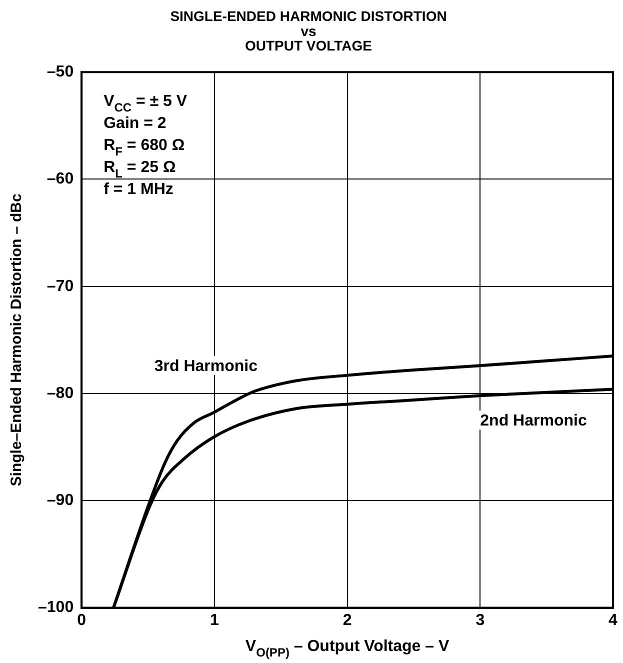  What do you see at coordinates (214, 620) in the screenshot?
I see `x-tick-label: 1` at bounding box center [214, 620].